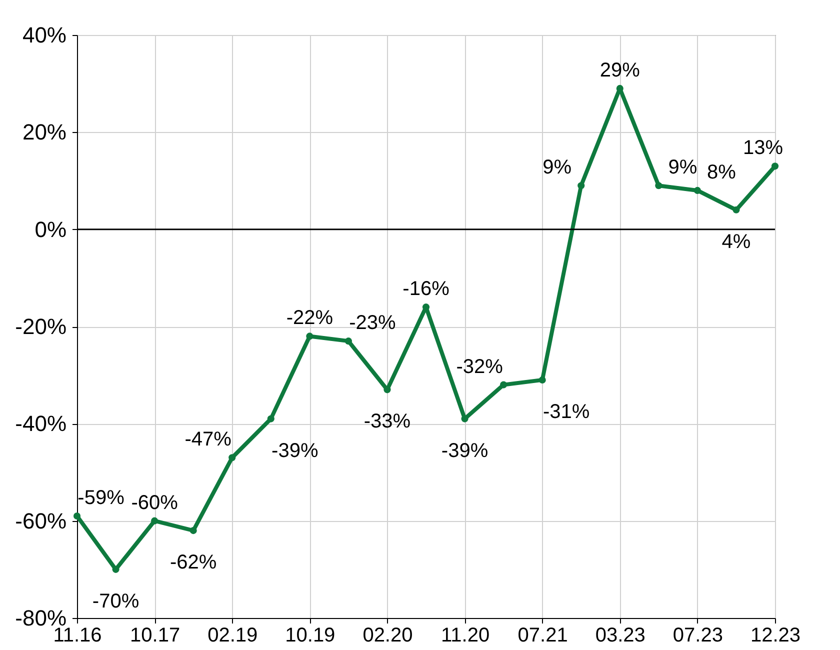 Image resolution: width=840 pixels, height=650 pixels. Describe the element at coordinates (40, 326) in the screenshot. I see `y-tick-label: -20%` at that location.